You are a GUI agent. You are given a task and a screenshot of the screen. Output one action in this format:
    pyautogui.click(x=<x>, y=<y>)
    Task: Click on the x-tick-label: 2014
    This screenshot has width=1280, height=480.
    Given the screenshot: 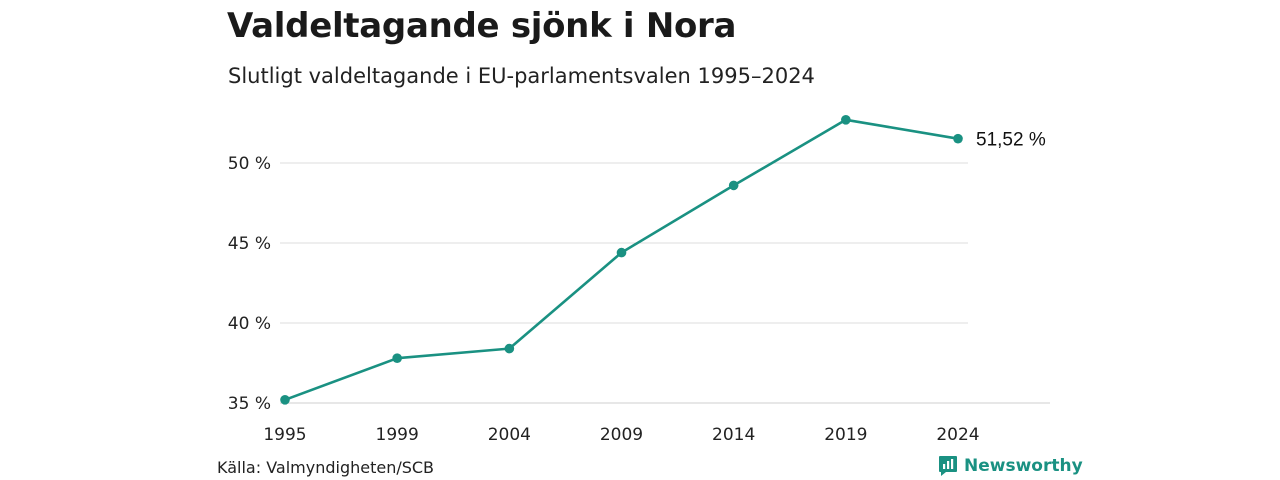 What is the action you would take?
    pyautogui.click(x=733, y=435)
    